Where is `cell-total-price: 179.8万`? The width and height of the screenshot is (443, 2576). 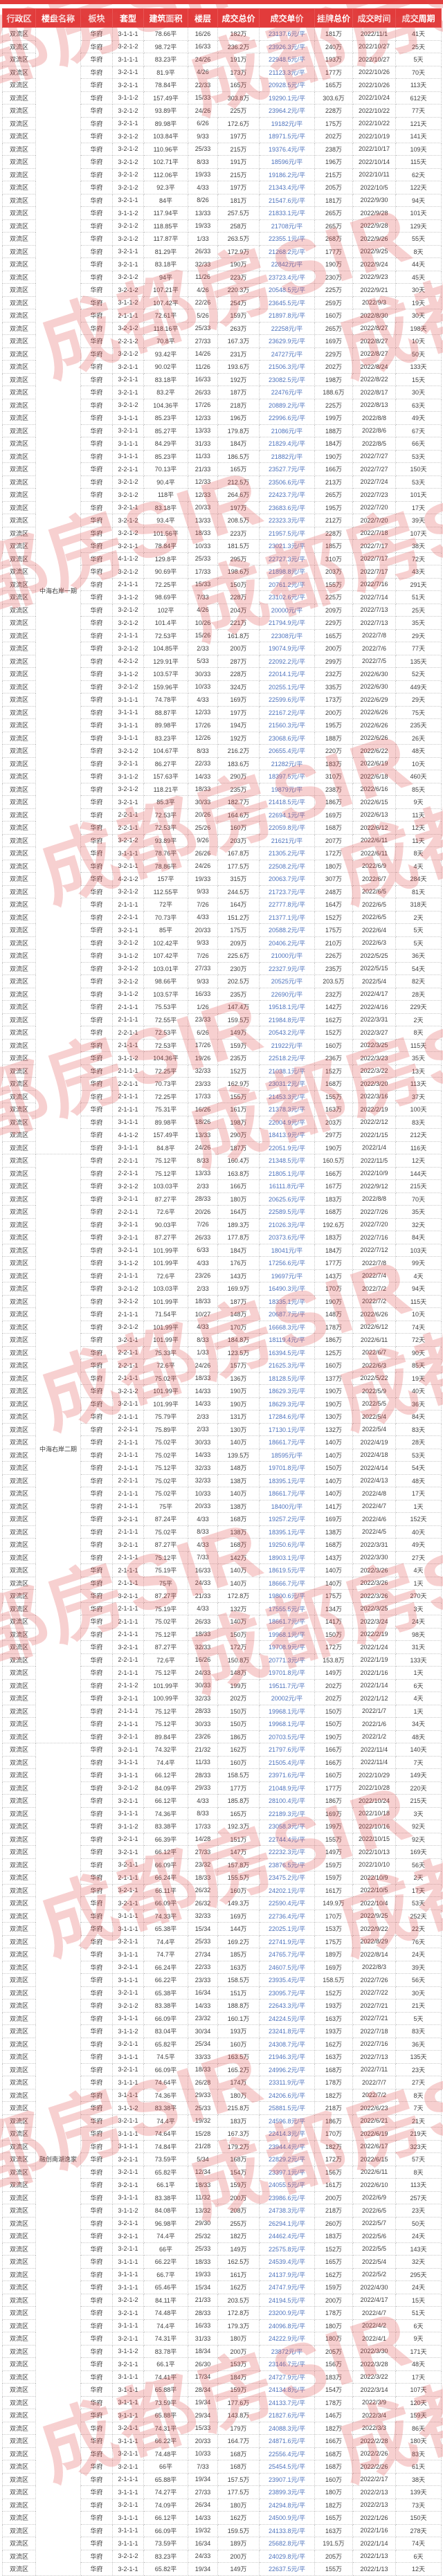 cell-total-price: 179.8万 is located at coordinates (238, 430).